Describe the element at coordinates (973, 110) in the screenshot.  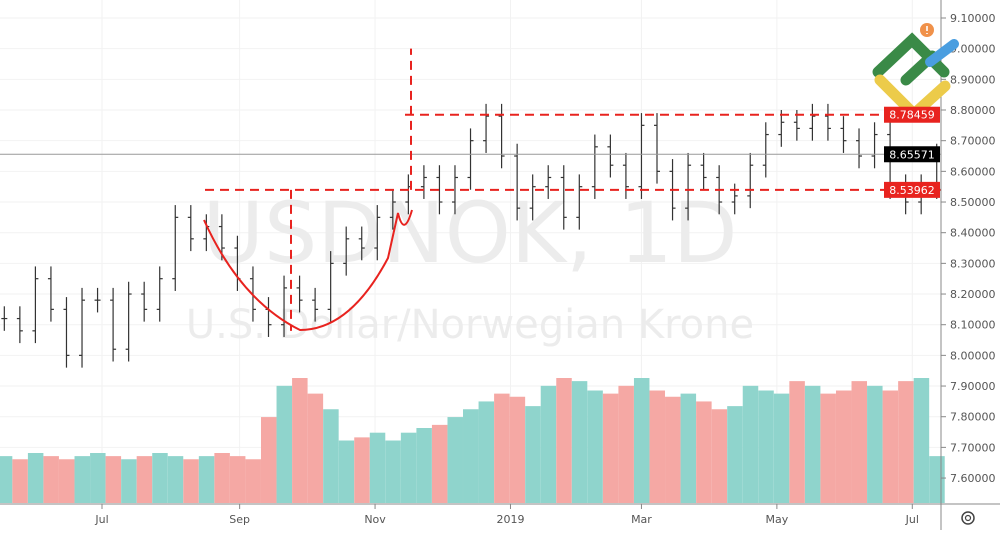
I see `price-tick-label: 8.80000` at that location.